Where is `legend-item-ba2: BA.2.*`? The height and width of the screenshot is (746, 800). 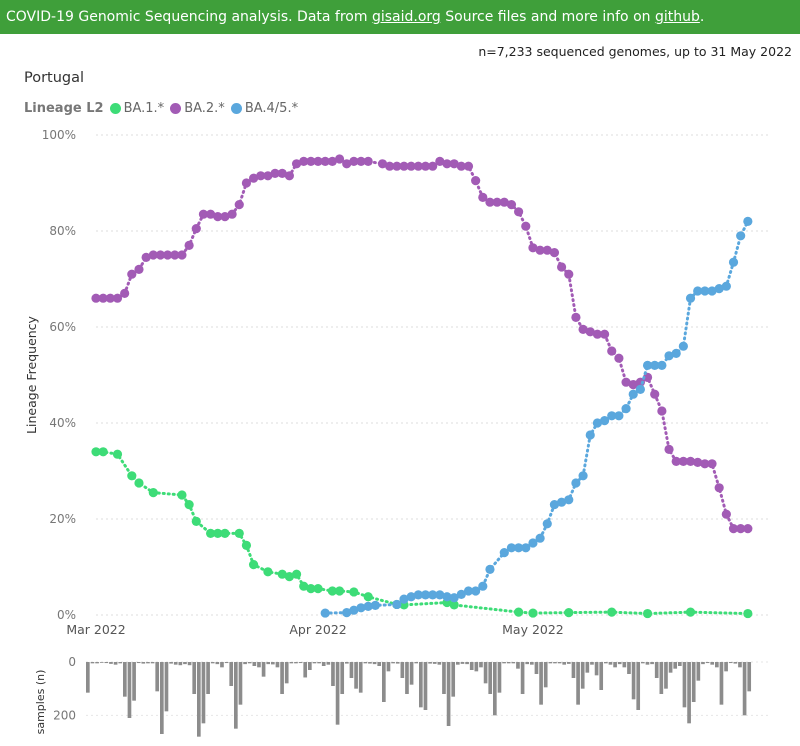
legend-item-ba2: BA.2.* is located at coordinates (197, 108).